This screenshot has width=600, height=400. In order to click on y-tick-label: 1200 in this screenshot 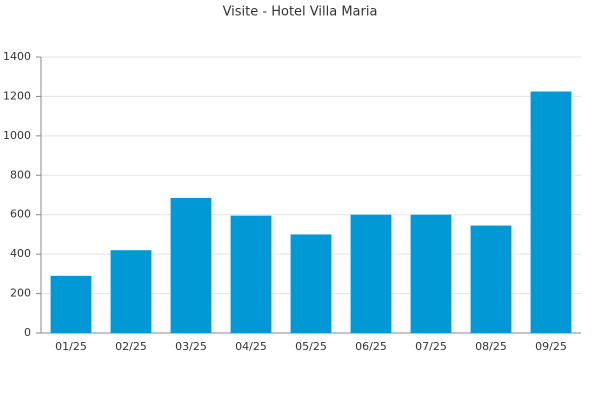, I will do `click(17, 95)`.